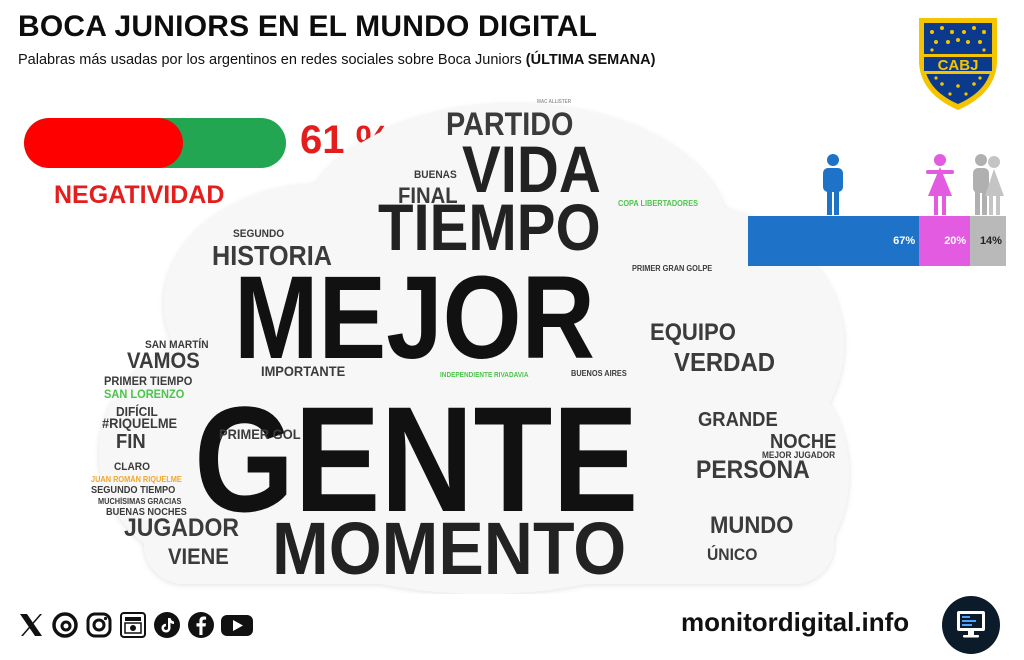 This screenshot has width=1024, height=660. I want to click on word-cloud-term: PRIMER GOL, so click(260, 434).